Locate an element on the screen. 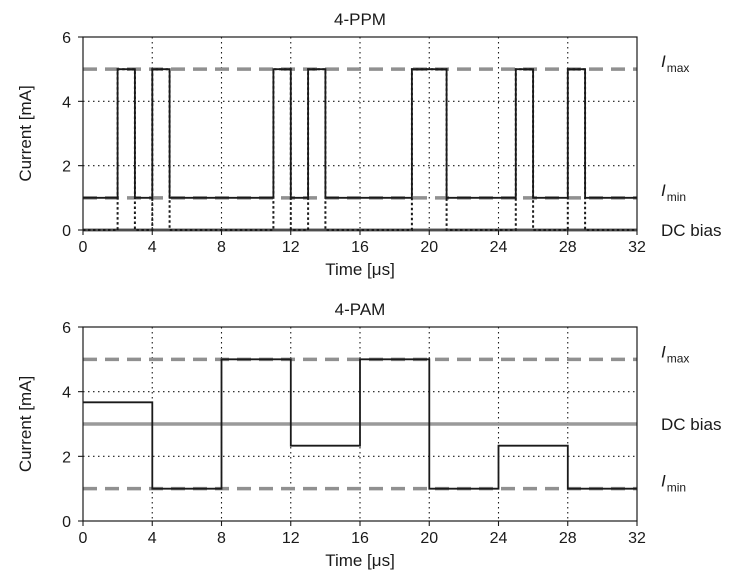 Image resolution: width=730 pixels, height=582 pixels. chart-title: 4-PPM is located at coordinates (360, 19).